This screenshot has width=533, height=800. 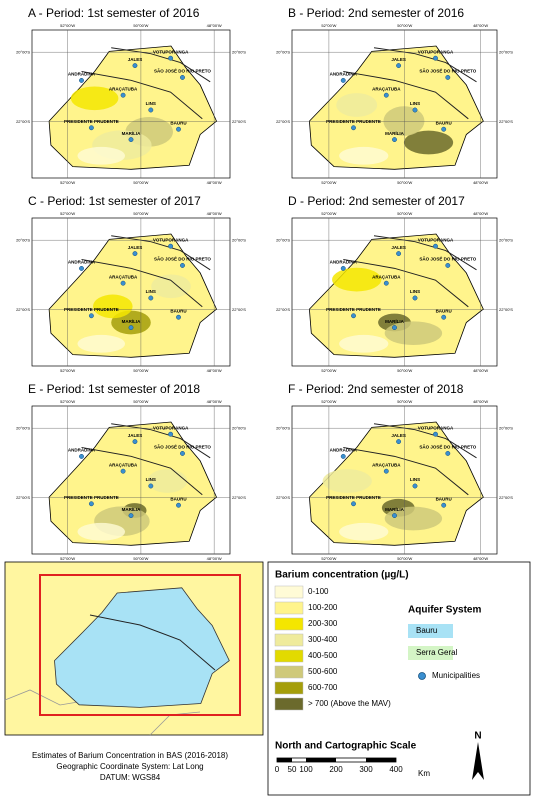 What do you see at coordinates (342, 575) in the screenshot?
I see `legend-title: Barium concentration (µg/L)` at bounding box center [342, 575].